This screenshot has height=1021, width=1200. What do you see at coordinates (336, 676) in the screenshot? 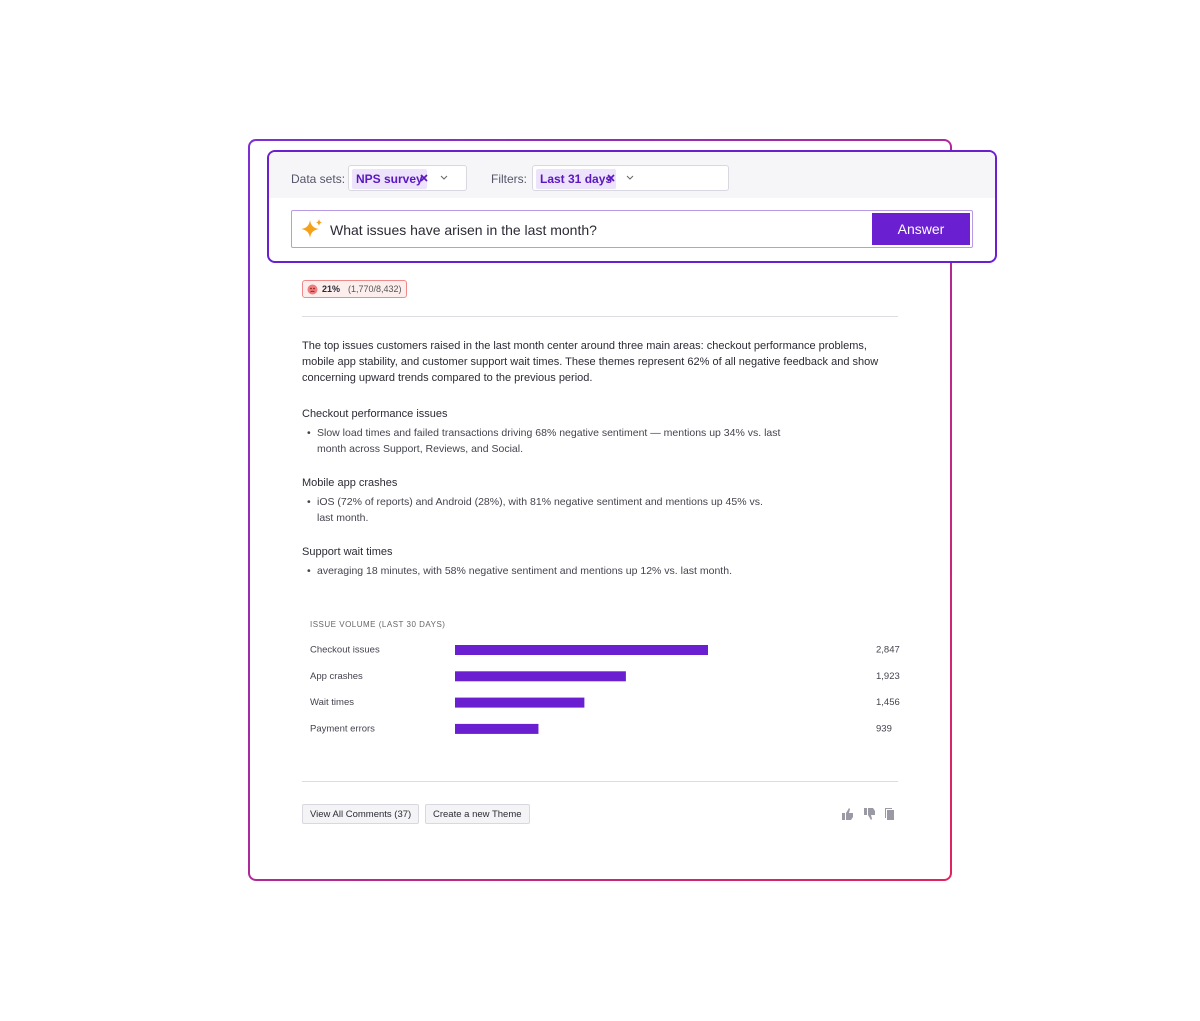
I see `bar-label: App crashes` at bounding box center [336, 676].